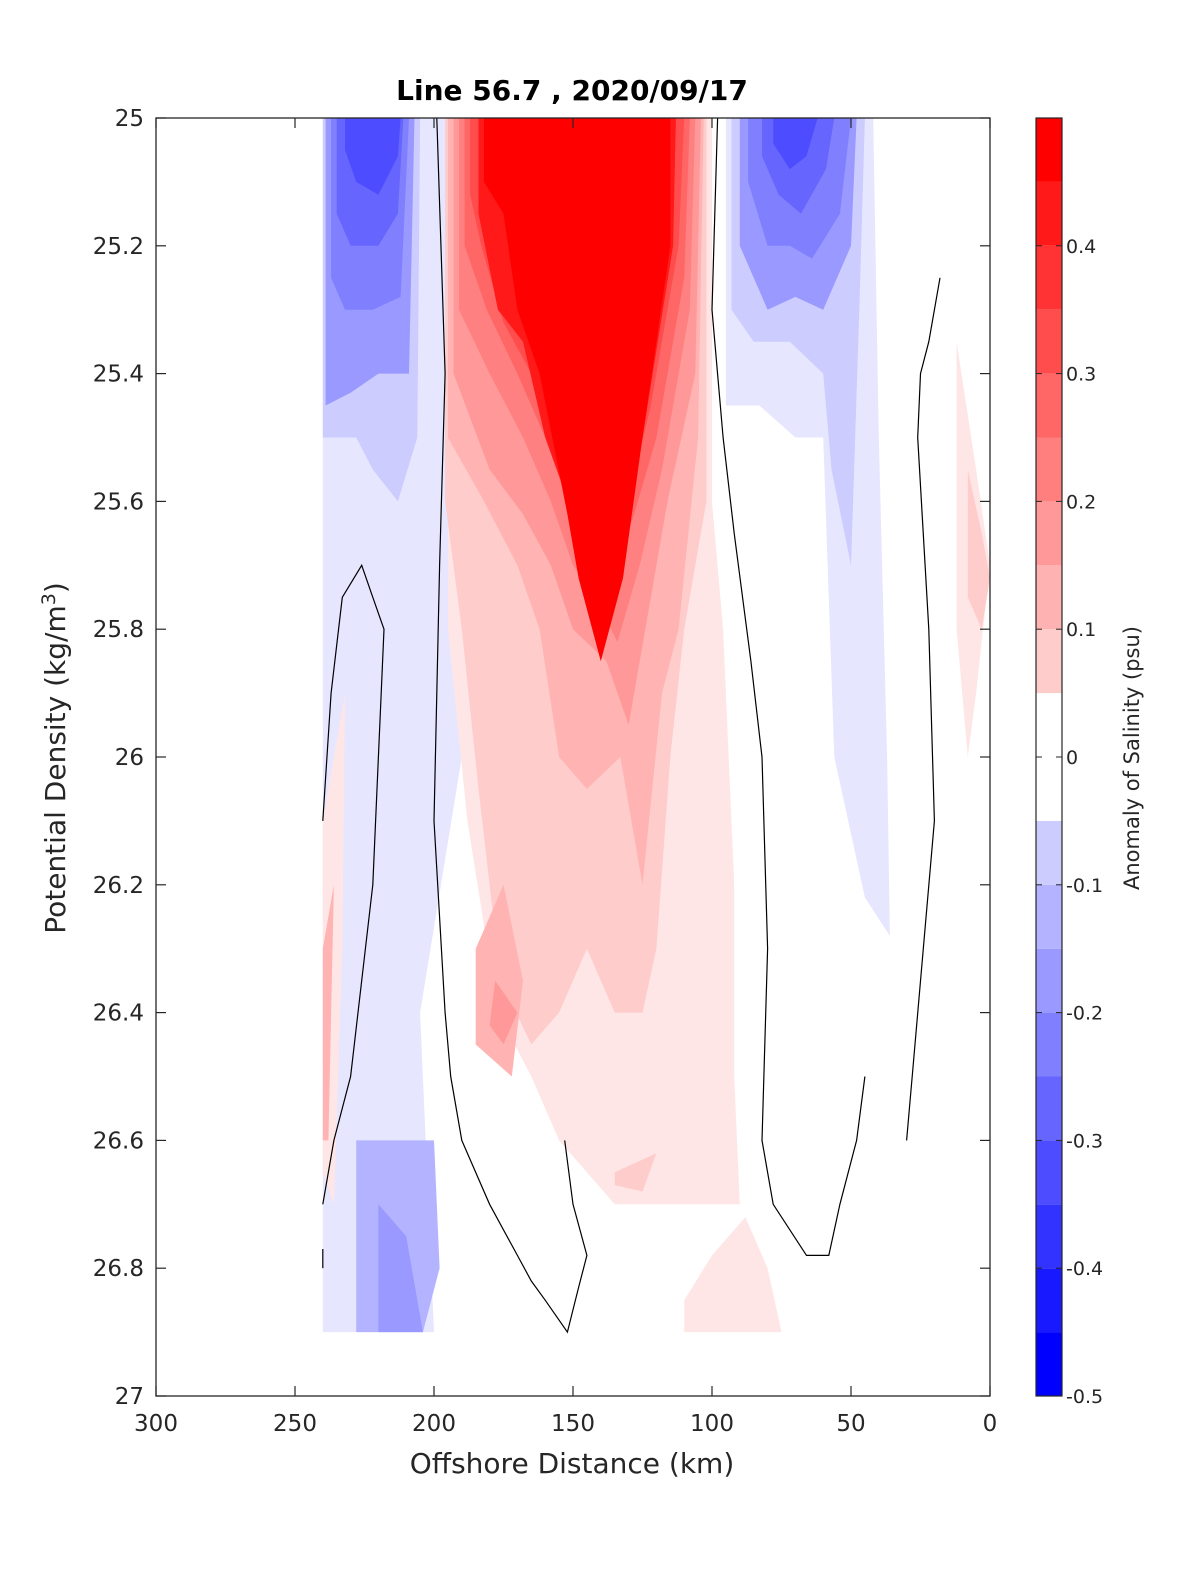  What do you see at coordinates (510, 726) in the screenshot?
I see `zero-contour-mid` at bounding box center [510, 726].